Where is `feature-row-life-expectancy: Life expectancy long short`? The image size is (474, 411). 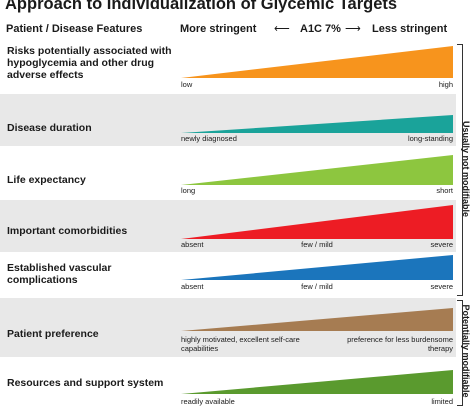 feature-row-life-expectancy: Life expectancy long short is located at coordinates (228, 173).